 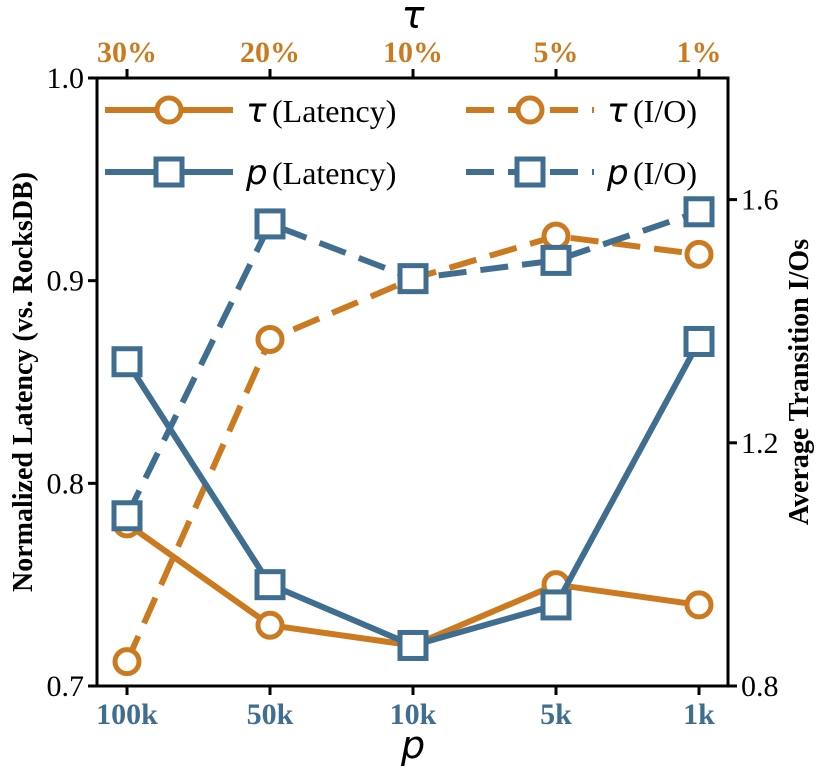 What do you see at coordinates (23, 382) in the screenshot?
I see `left-axis-title: Normalized Latency (vs. RocksDB)` at bounding box center [23, 382].